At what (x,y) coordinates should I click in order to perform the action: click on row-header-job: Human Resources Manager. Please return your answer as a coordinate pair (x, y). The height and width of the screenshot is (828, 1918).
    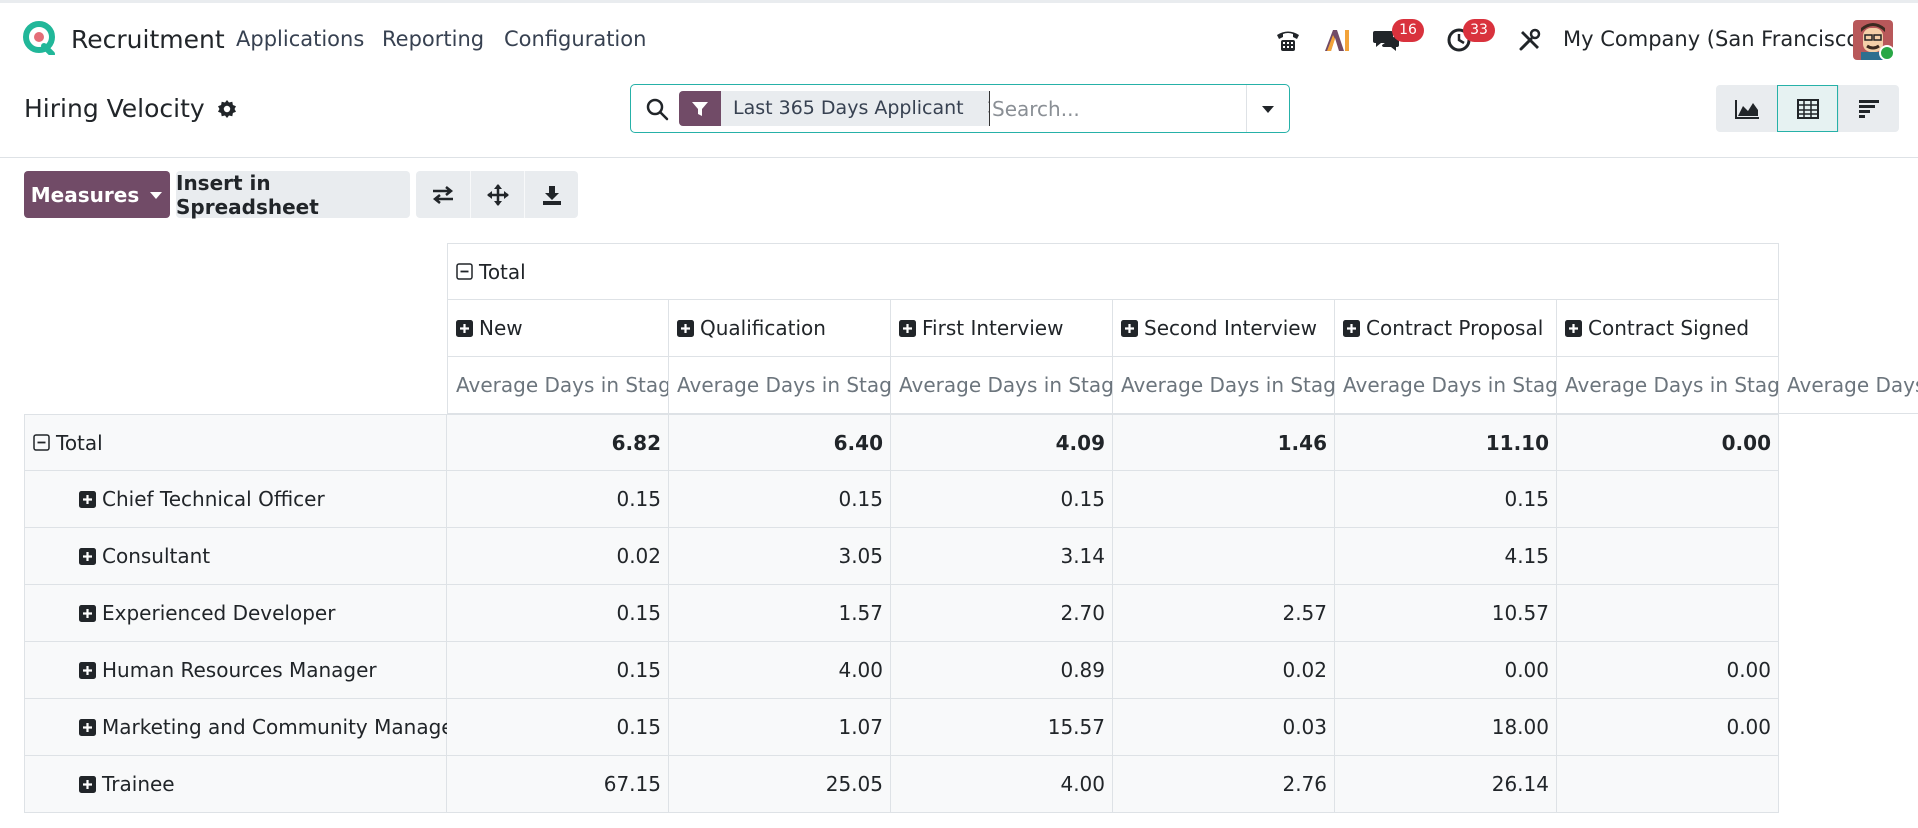
    Looking at the image, I should click on (235, 670).